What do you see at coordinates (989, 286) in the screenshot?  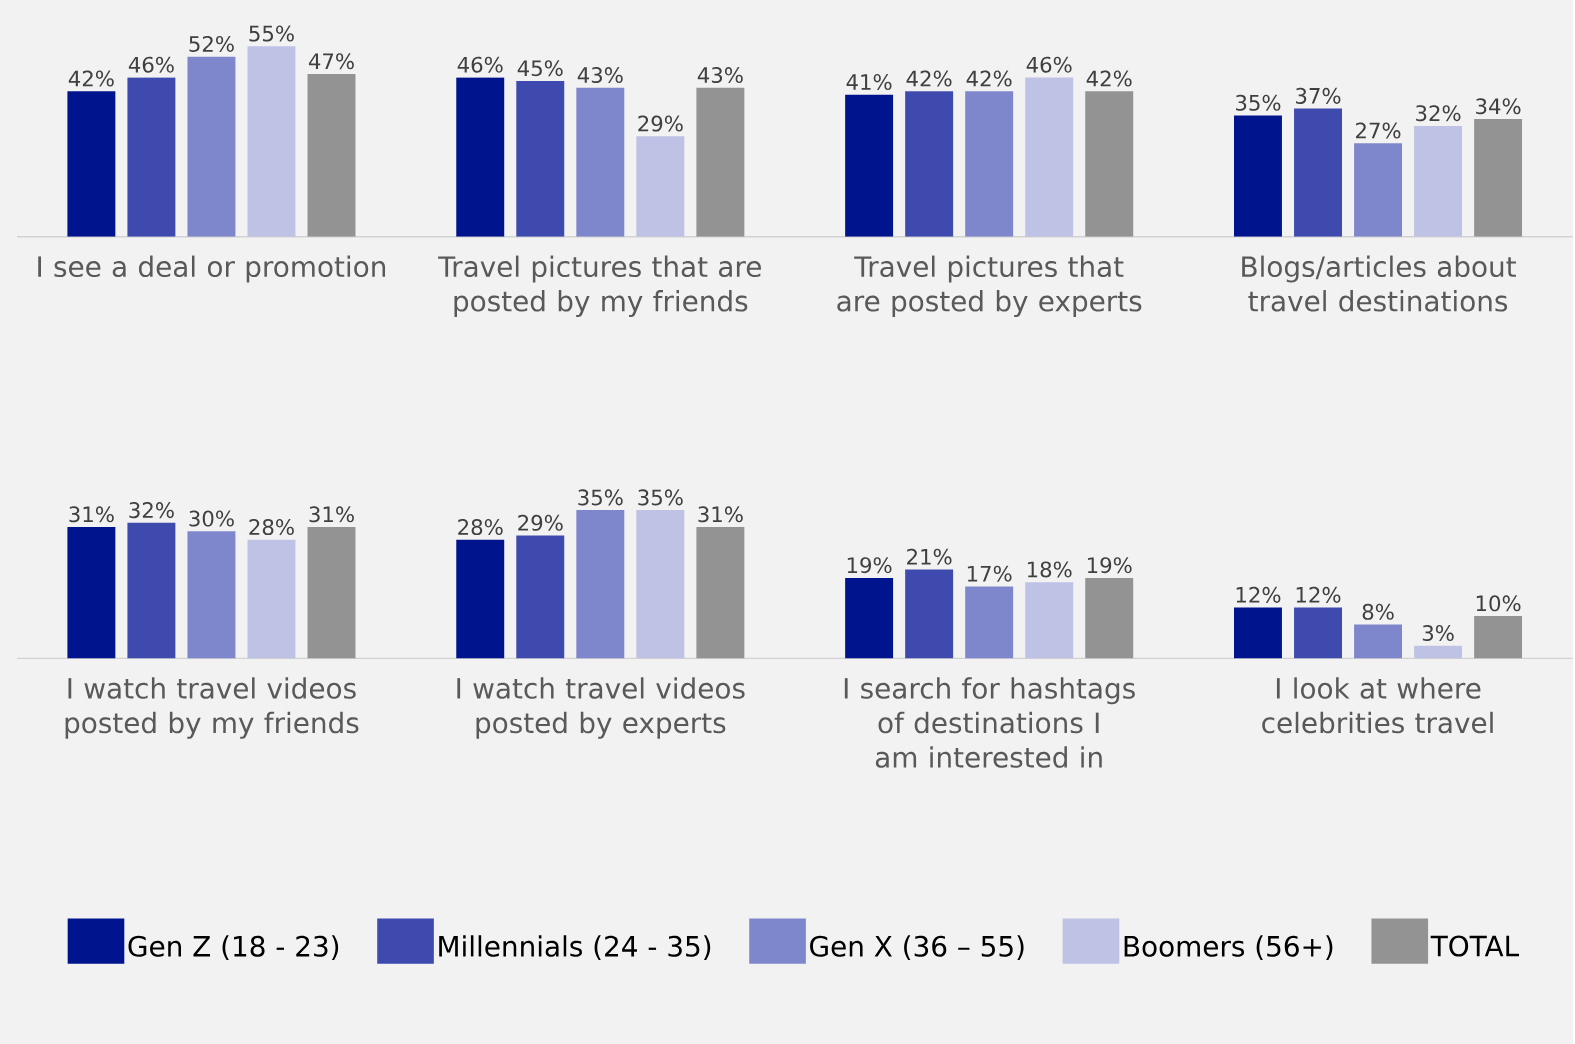 I see `x-tick-label: Travel pictures that are posted by experts` at bounding box center [989, 286].